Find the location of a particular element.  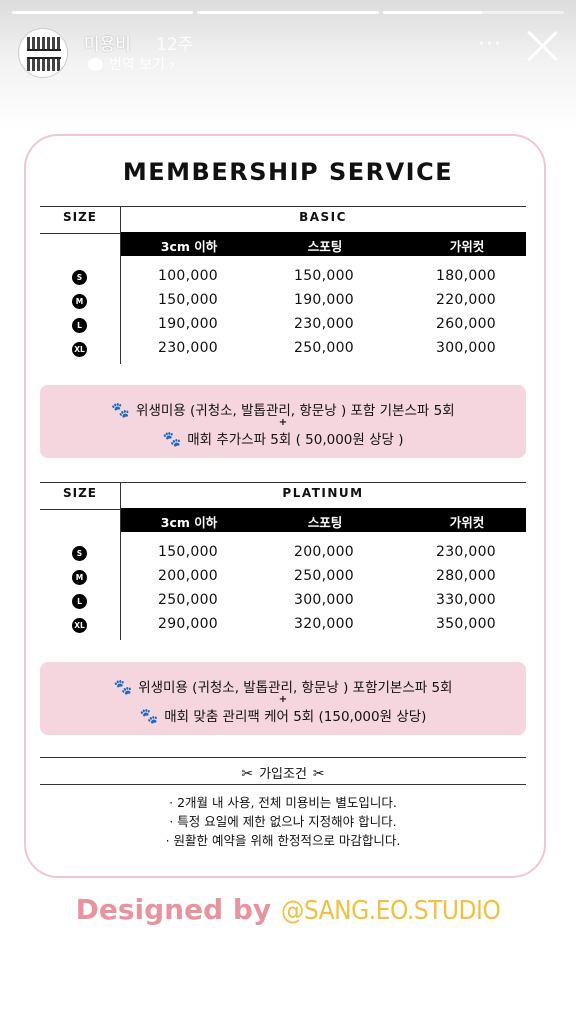

table-row: S 150,000 200,000 230,000 is located at coordinates (283, 554).